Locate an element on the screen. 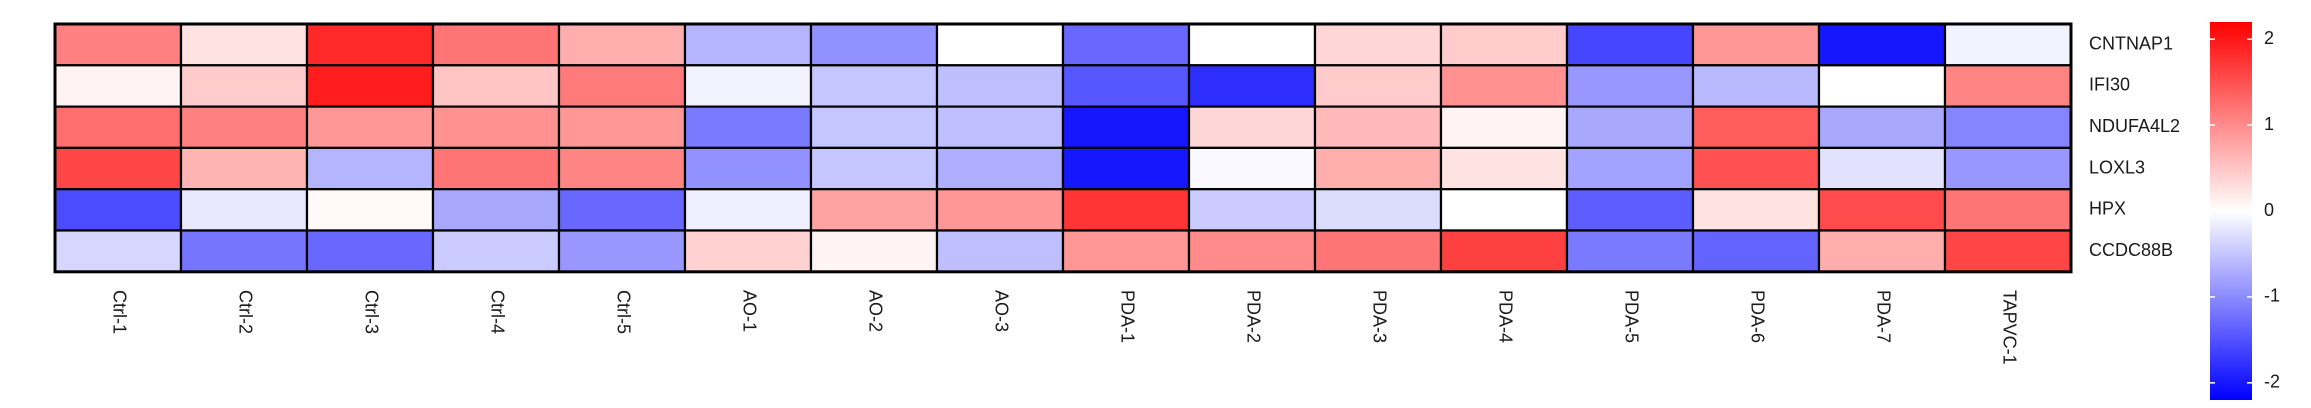  column-label: Ctrl-2 is located at coordinates (245, 312).